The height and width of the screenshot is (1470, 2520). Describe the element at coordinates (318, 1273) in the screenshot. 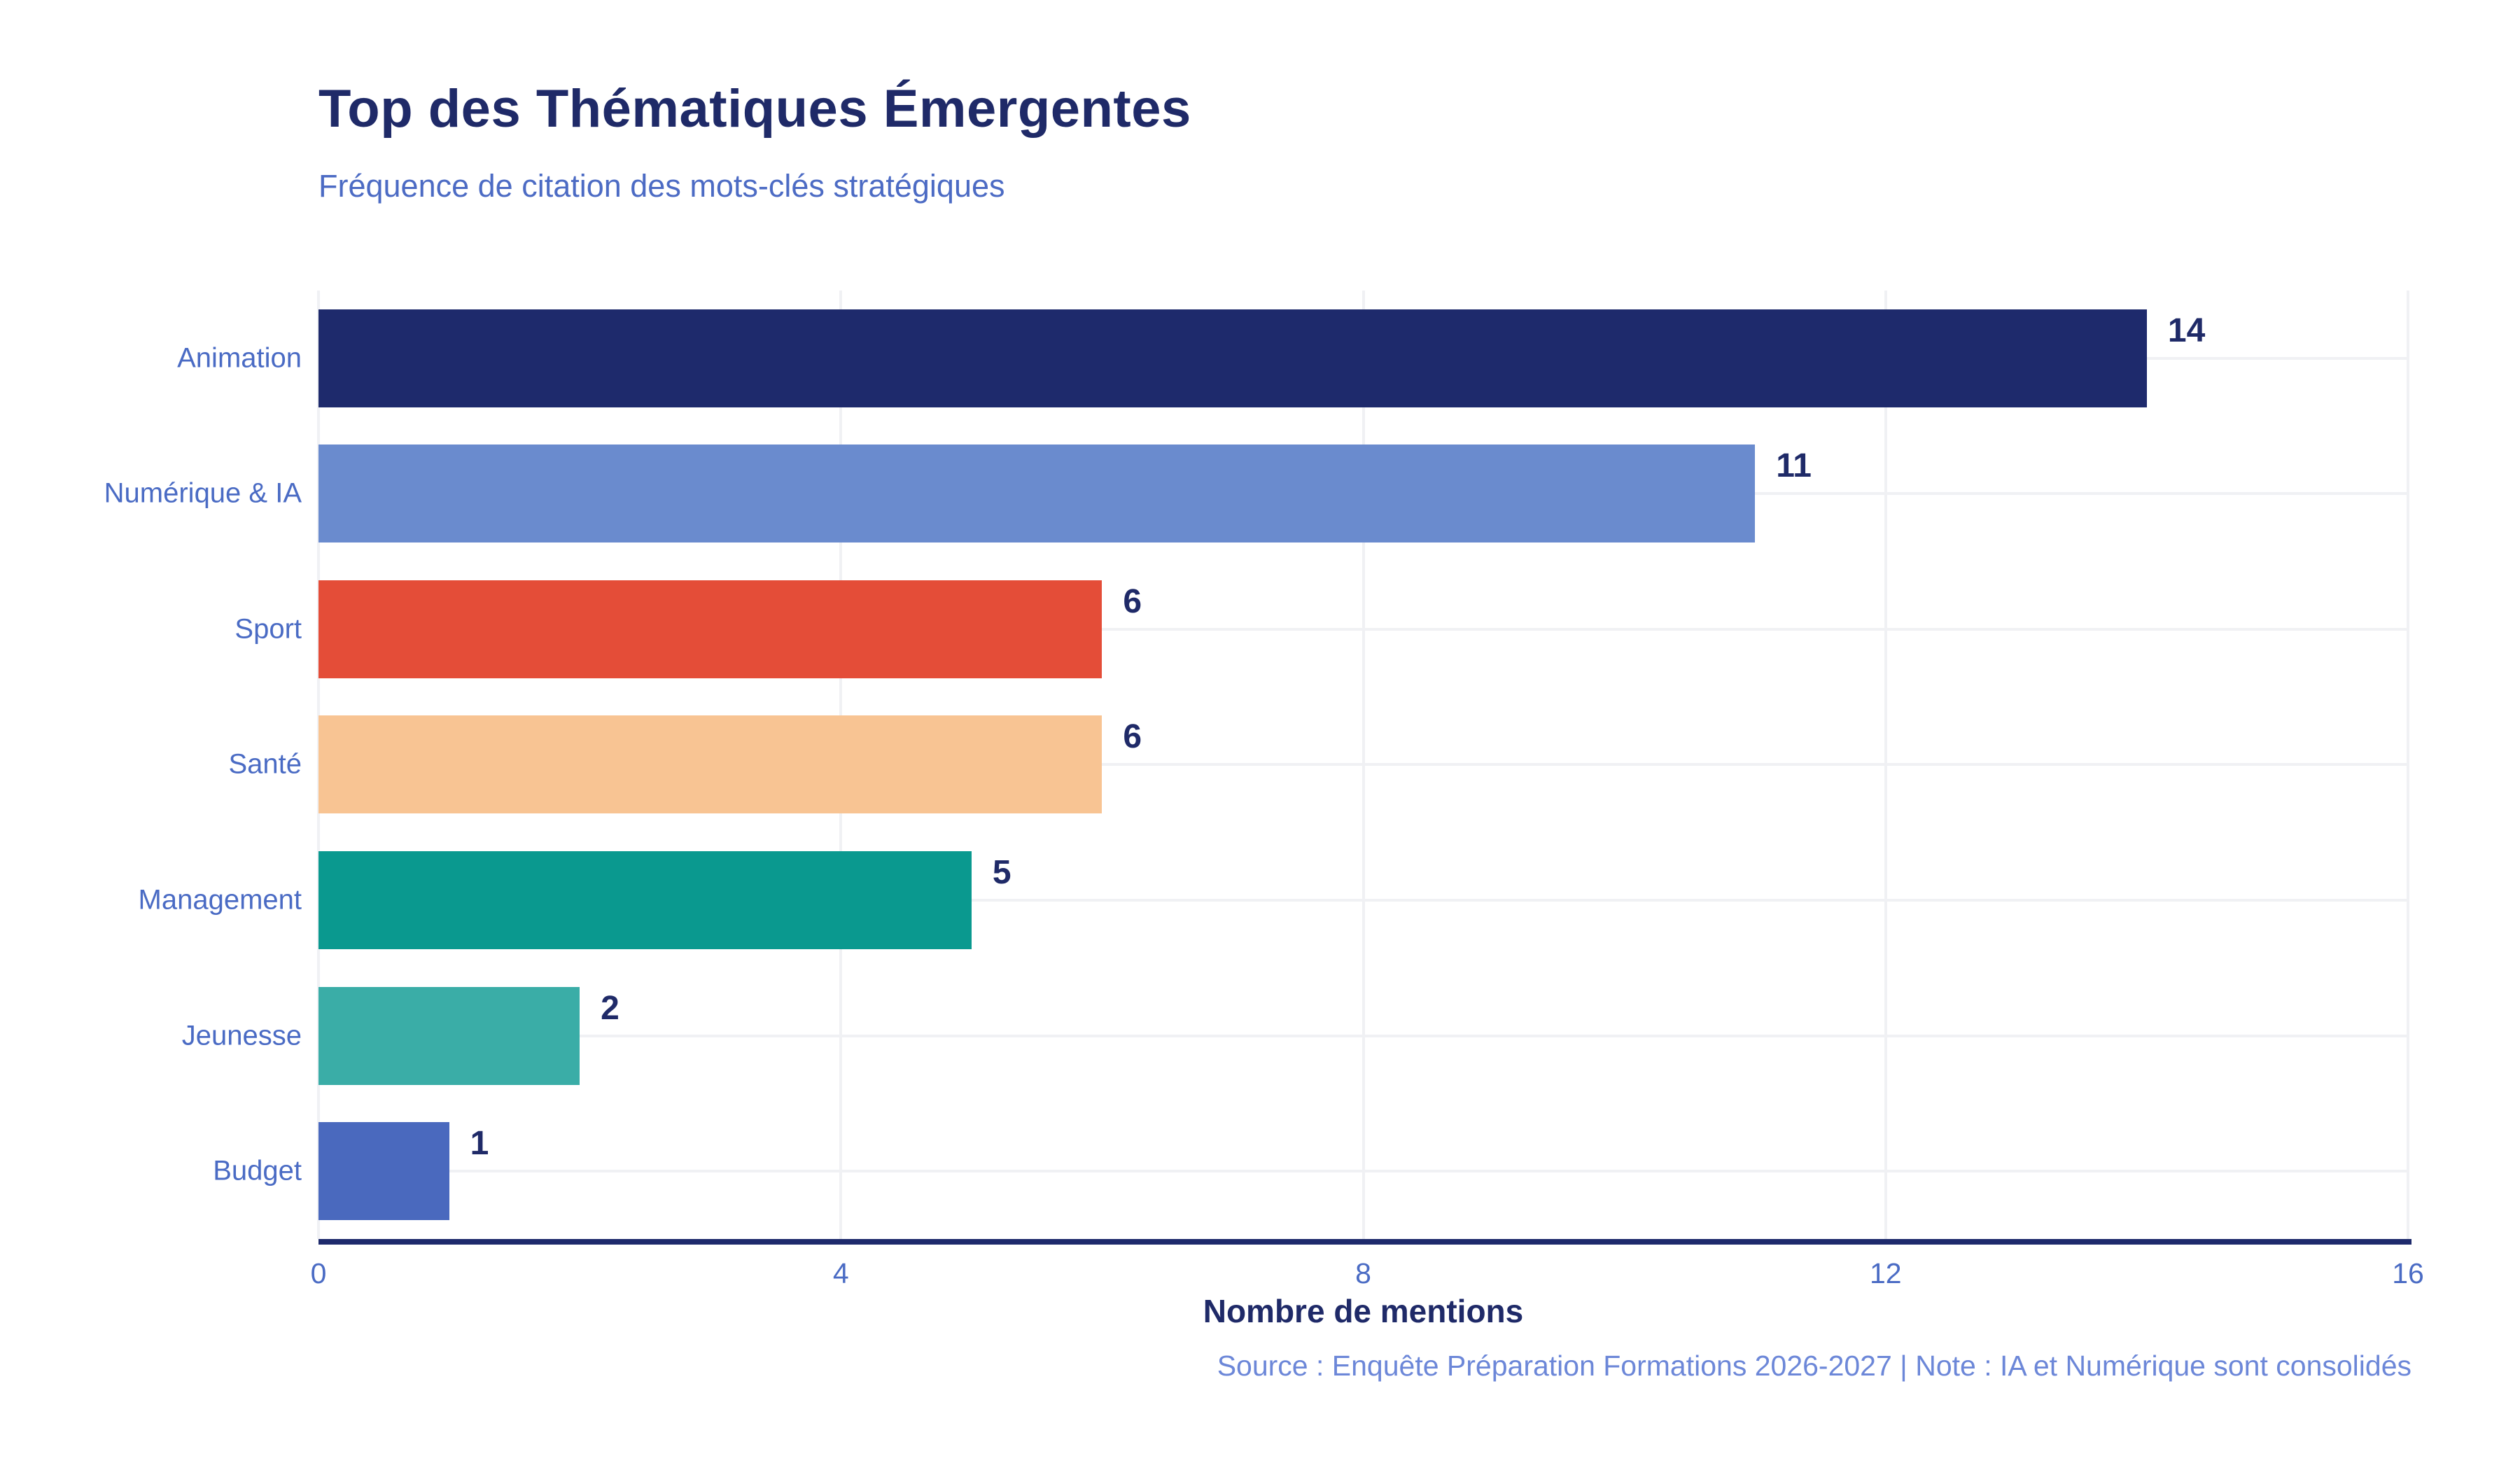

I see `x-tick-label-0: 0` at that location.